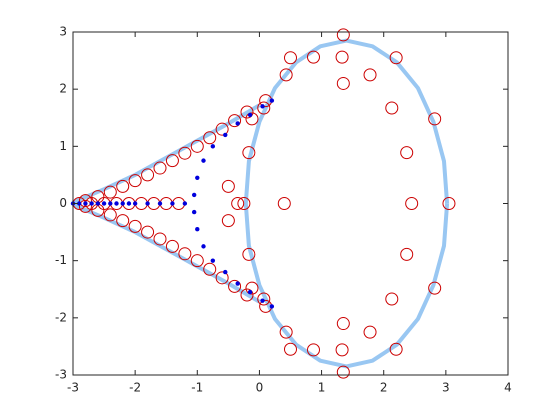  Describe the element at coordinates (63, 32) in the screenshot. I see `y-tick-label: 3` at that location.